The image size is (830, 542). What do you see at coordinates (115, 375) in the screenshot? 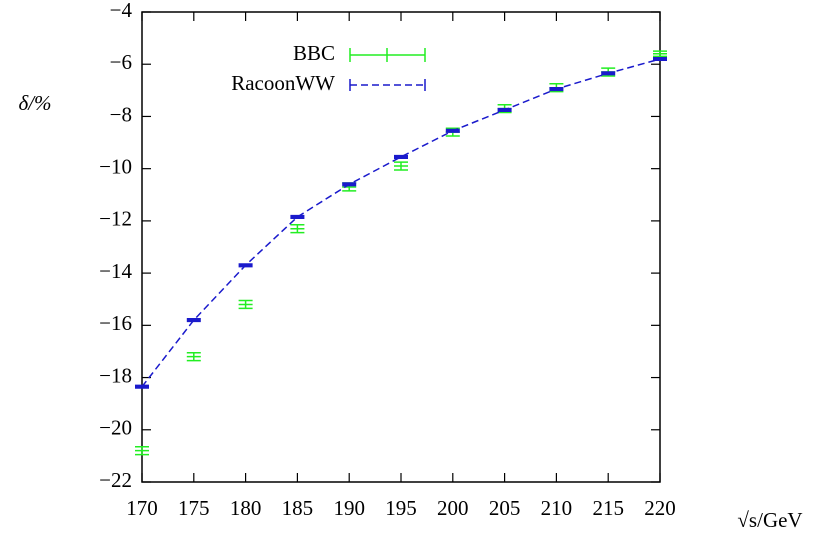
I see `y-tick-label: −18` at bounding box center [115, 375].